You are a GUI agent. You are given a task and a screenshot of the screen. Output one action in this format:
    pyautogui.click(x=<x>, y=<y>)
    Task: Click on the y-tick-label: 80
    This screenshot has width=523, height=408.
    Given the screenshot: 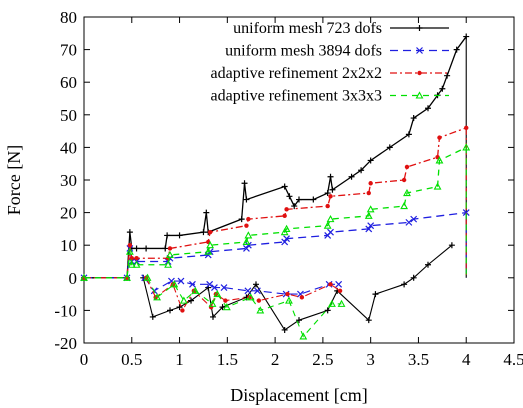 What is the action you would take?
    pyautogui.click(x=68, y=17)
    